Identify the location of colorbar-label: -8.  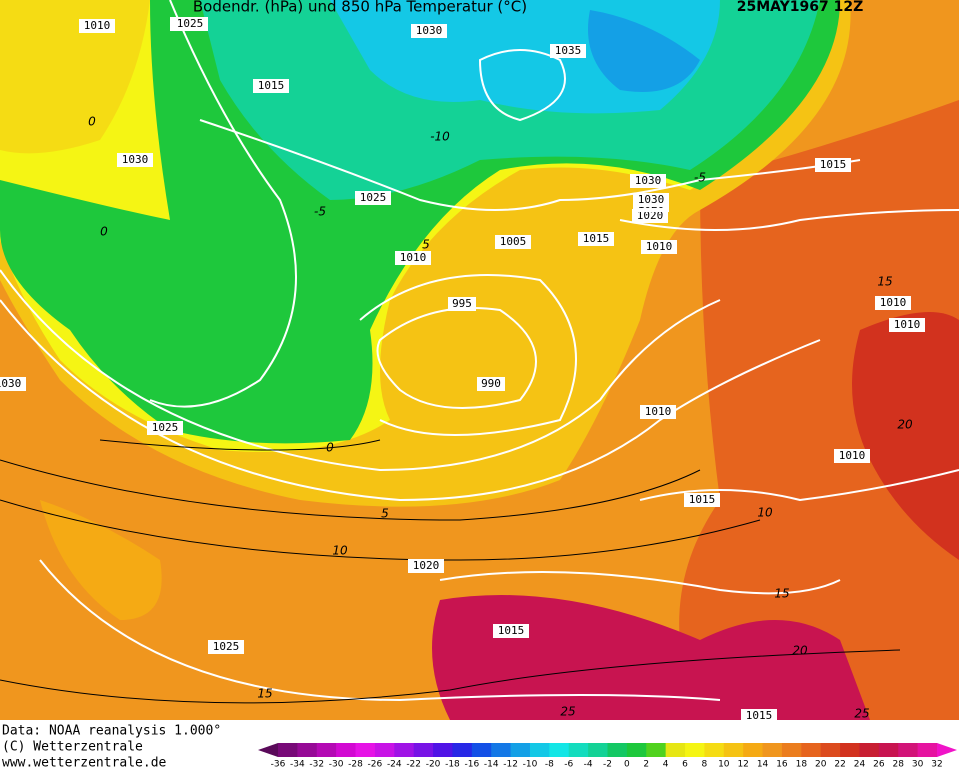
(549, 765).